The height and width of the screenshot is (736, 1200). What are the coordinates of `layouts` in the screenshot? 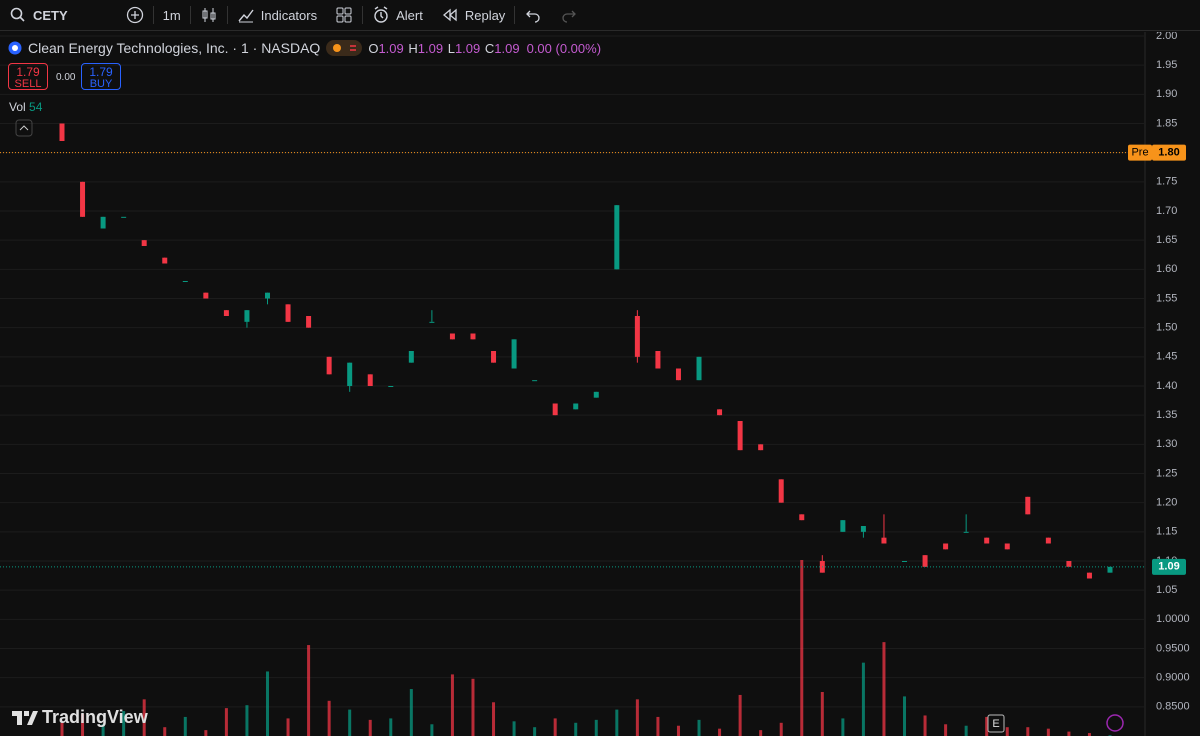 It's located at (344, 15).